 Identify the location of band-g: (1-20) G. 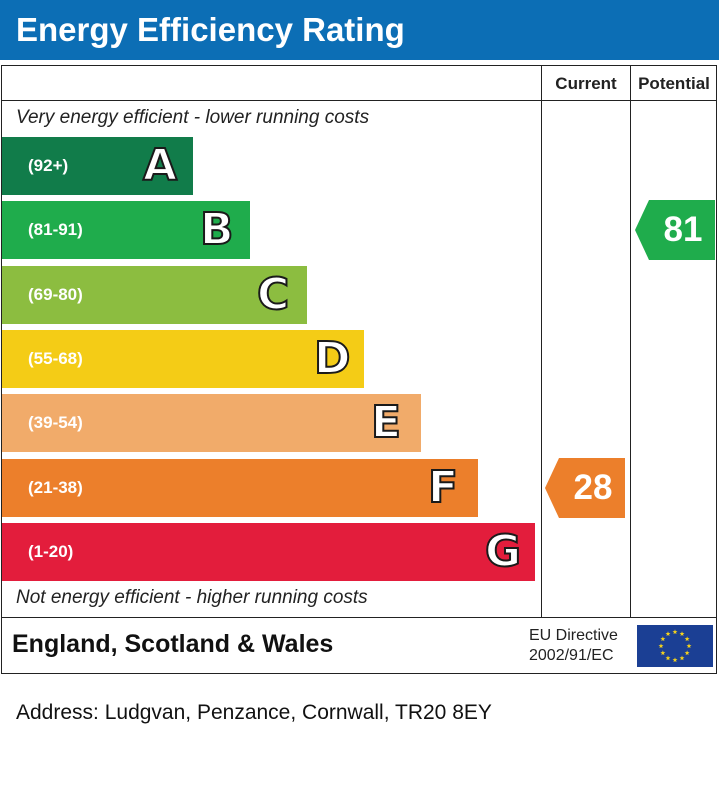
(268, 552).